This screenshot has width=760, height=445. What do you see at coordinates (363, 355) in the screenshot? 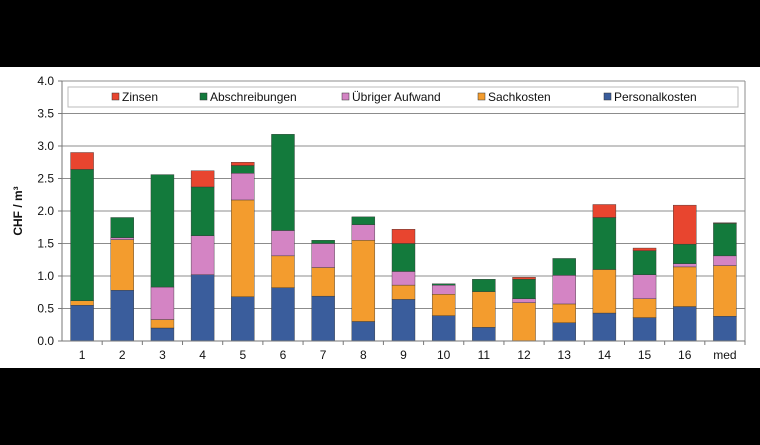
I see `x-tick-label: 8` at bounding box center [363, 355].